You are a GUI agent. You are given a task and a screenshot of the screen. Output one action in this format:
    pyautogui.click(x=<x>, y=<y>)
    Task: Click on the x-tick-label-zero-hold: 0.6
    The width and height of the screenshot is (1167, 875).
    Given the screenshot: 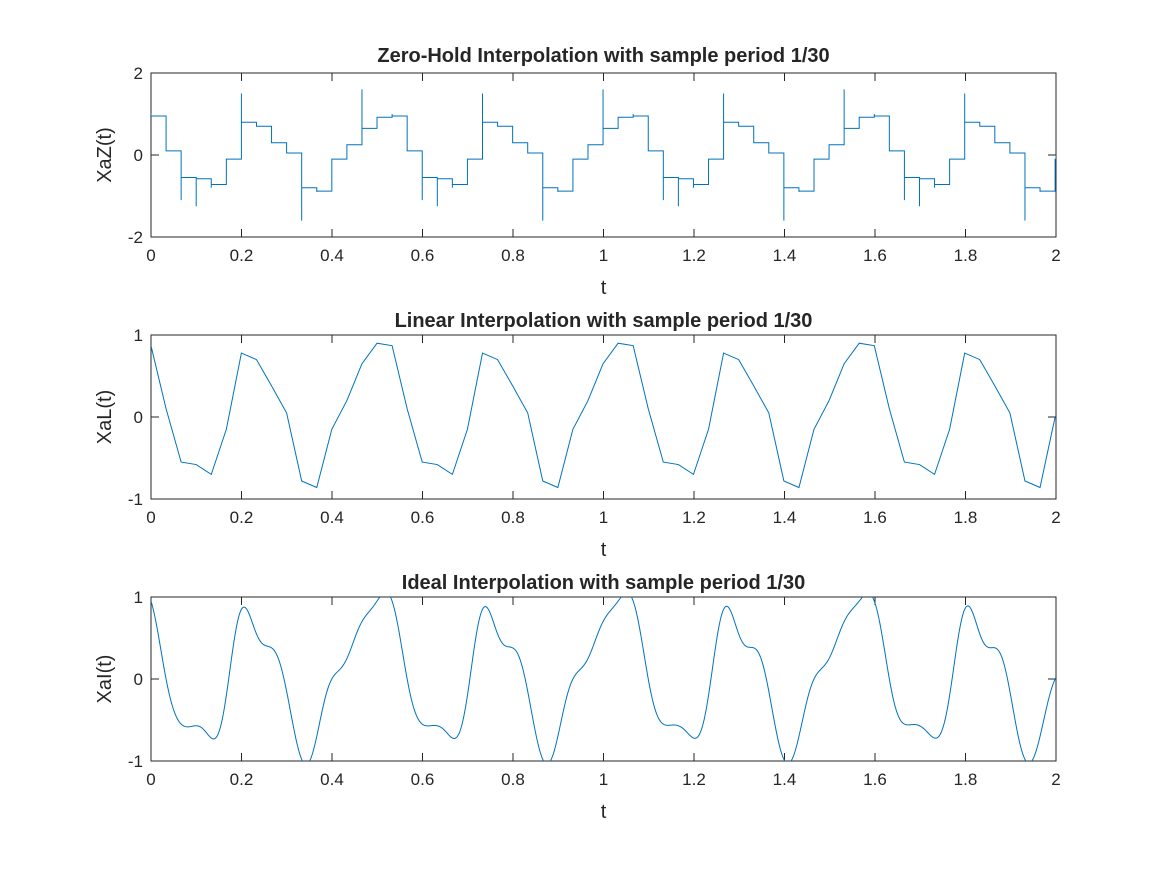 What is the action you would take?
    pyautogui.click(x=423, y=255)
    